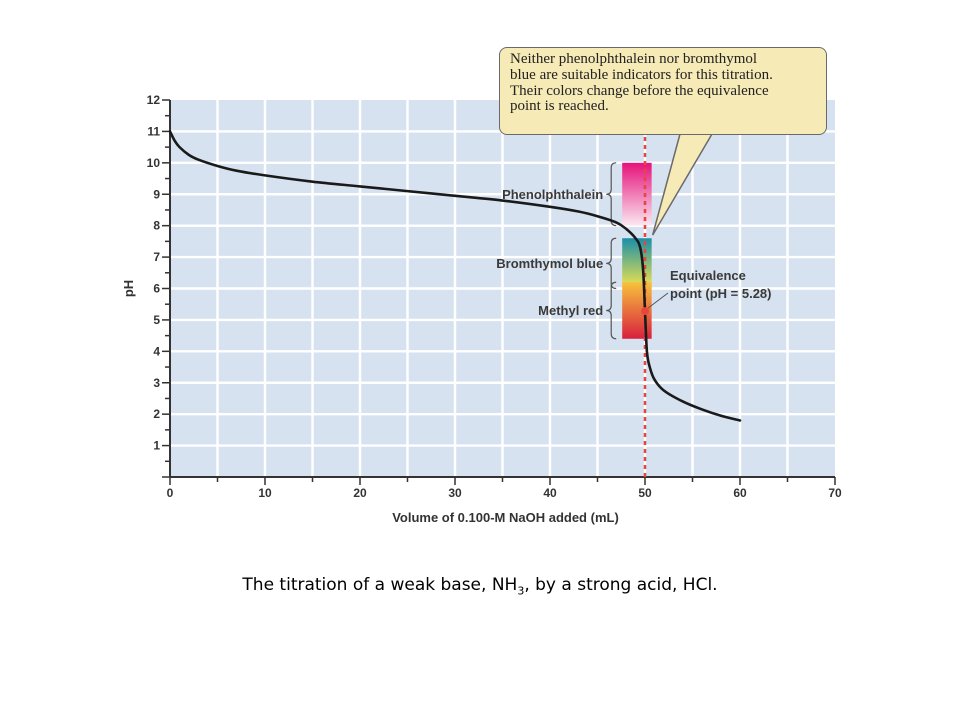 The width and height of the screenshot is (960, 720). I want to click on x-tick-labels: 0 10 20 30 40 50 60 70, so click(504, 493).